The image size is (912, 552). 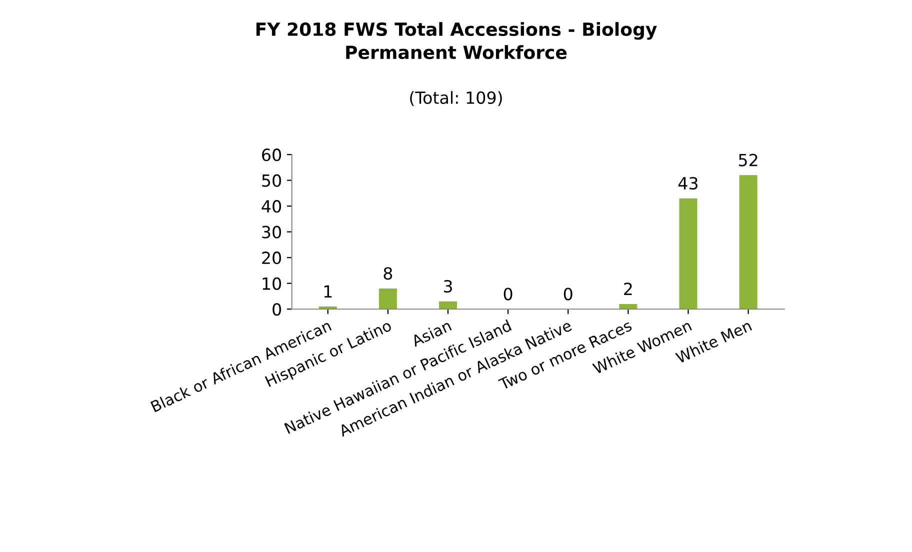 I want to click on data-label: 52, so click(x=748, y=160).